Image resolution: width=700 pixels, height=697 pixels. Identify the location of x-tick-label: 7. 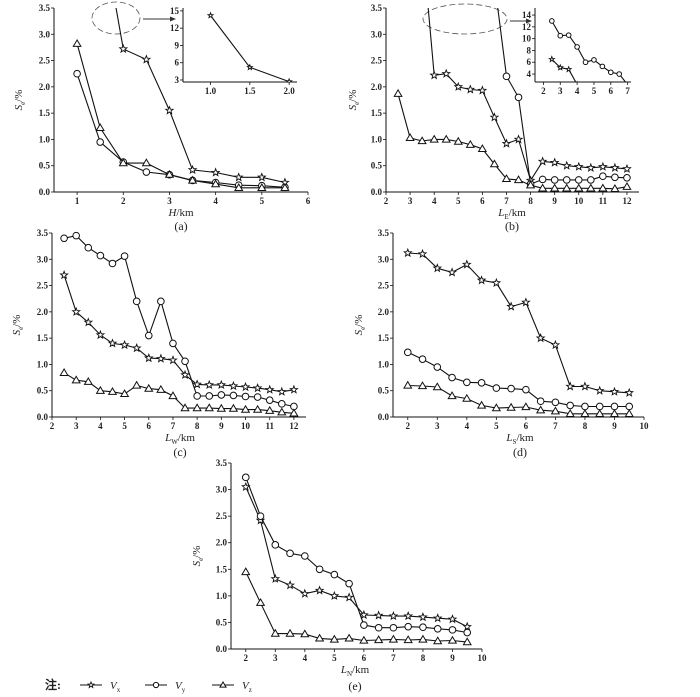
(555, 426).